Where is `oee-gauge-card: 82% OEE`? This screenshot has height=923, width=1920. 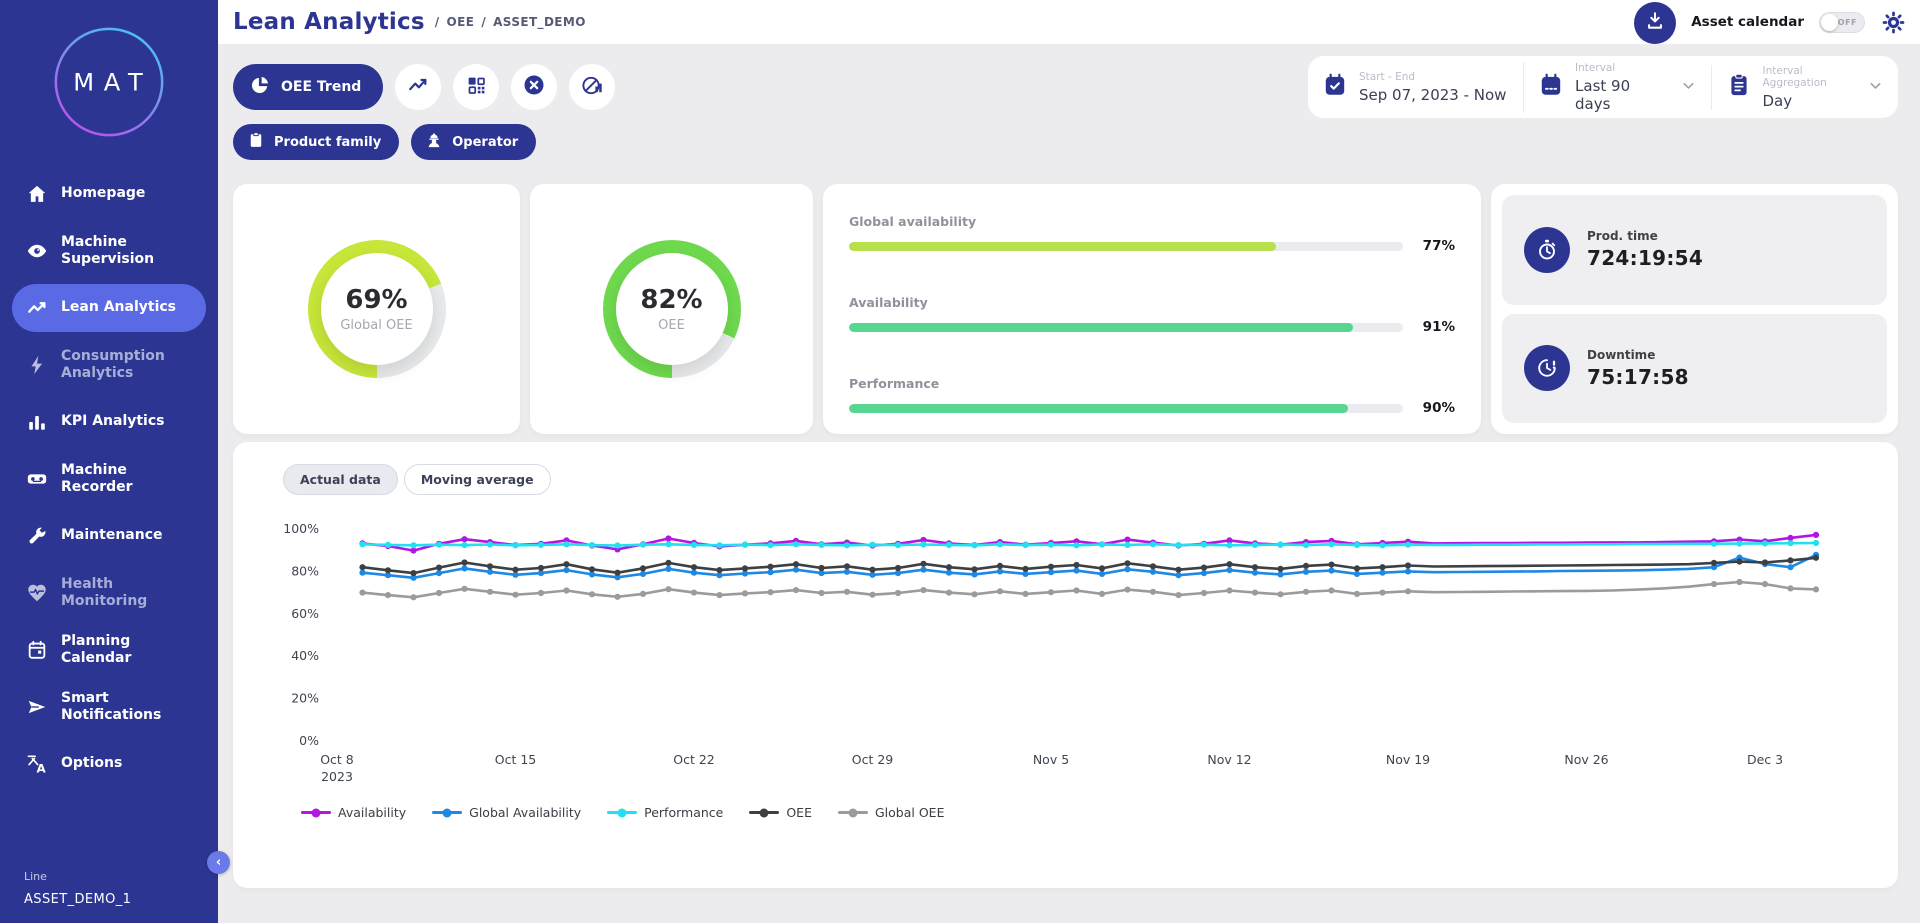 oee-gauge-card: 82% OEE is located at coordinates (671, 309).